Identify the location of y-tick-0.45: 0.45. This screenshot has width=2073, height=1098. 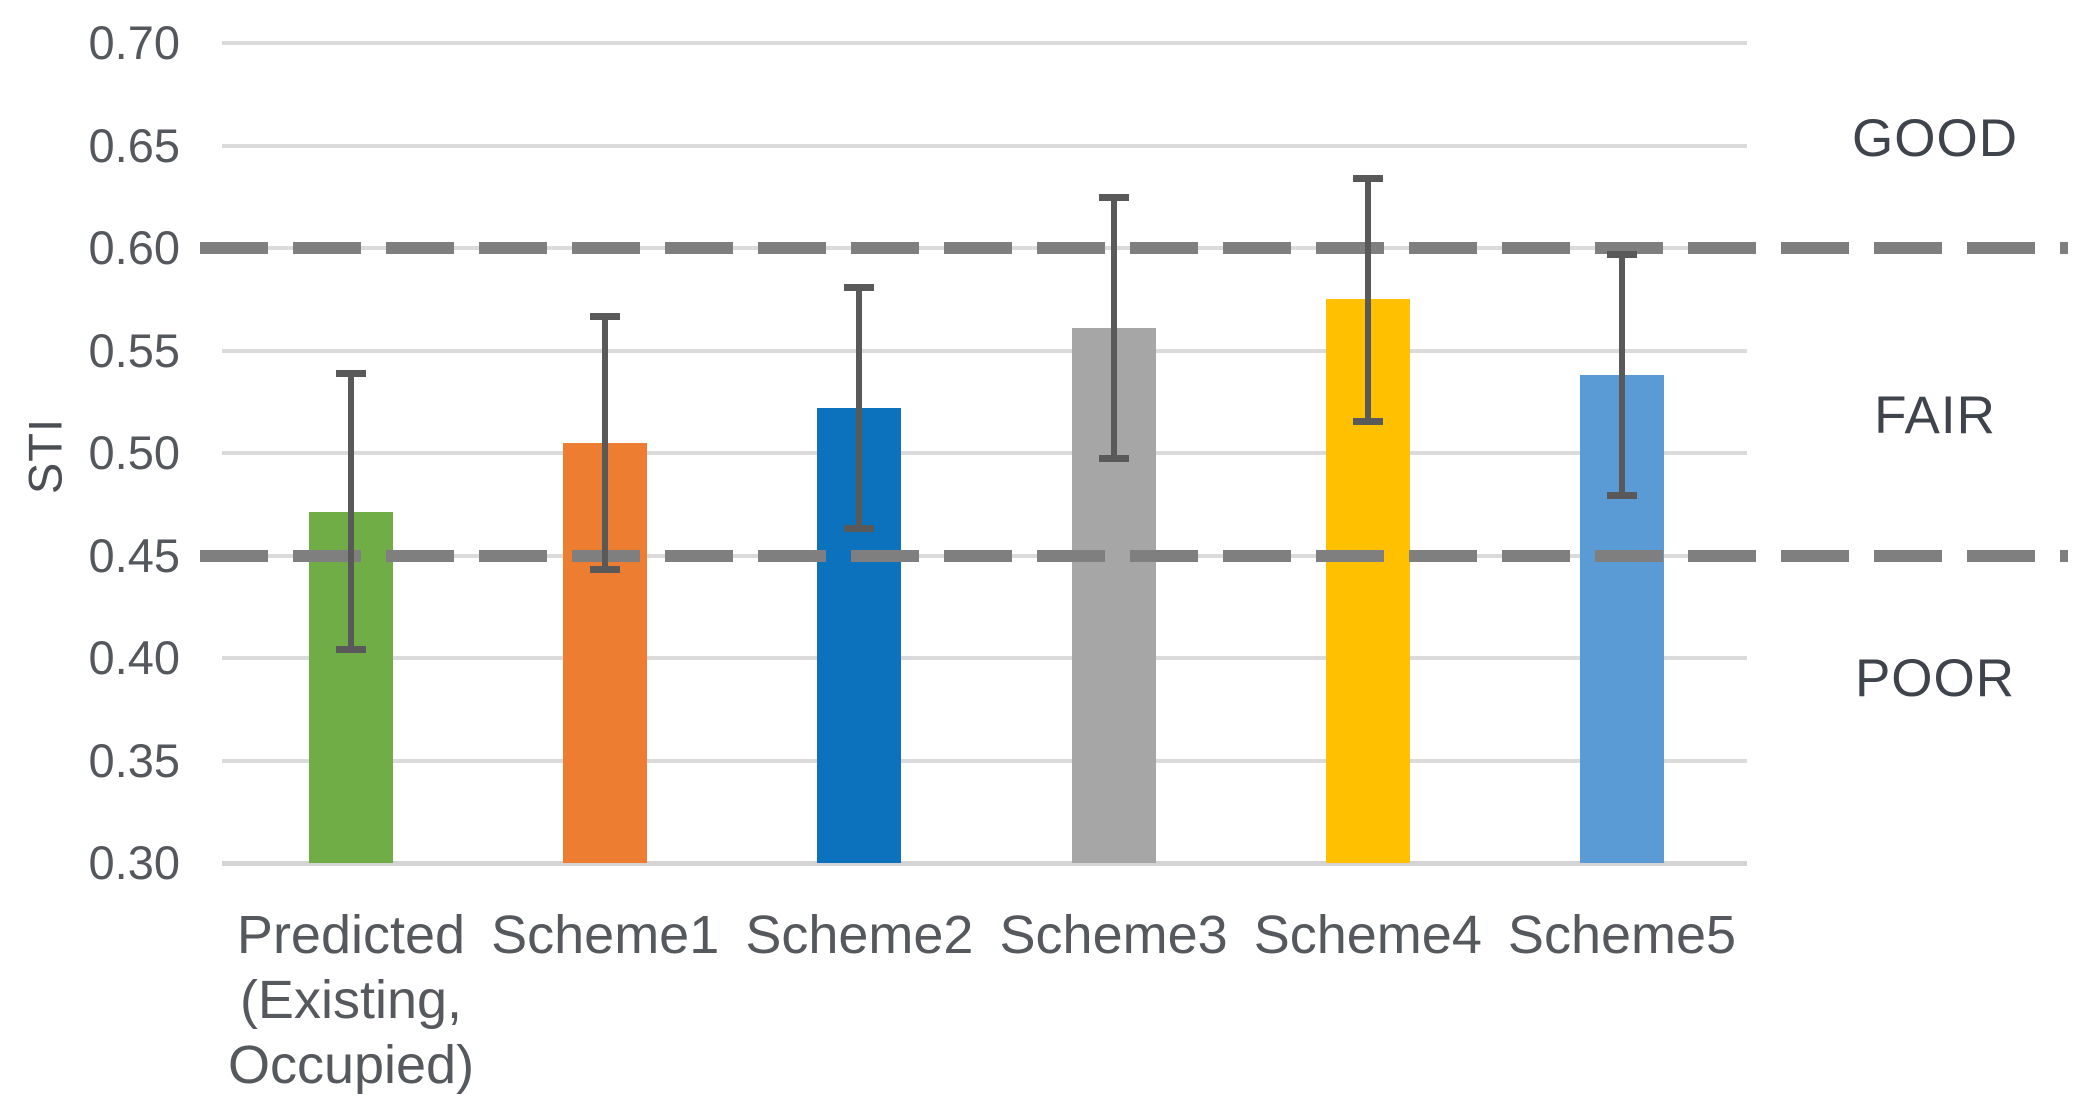
(134, 555).